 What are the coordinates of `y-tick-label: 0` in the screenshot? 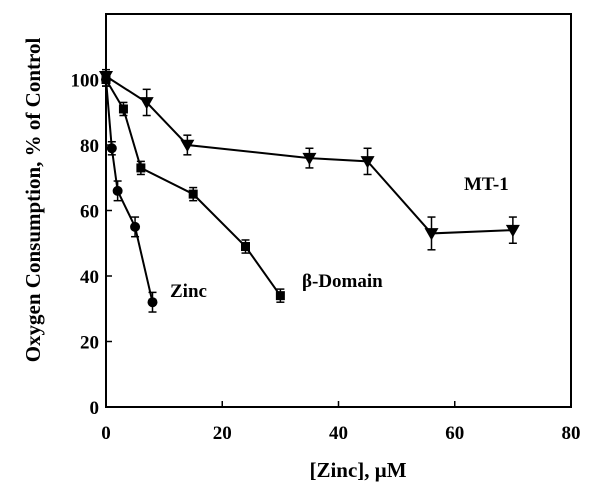 It's located at (95, 408).